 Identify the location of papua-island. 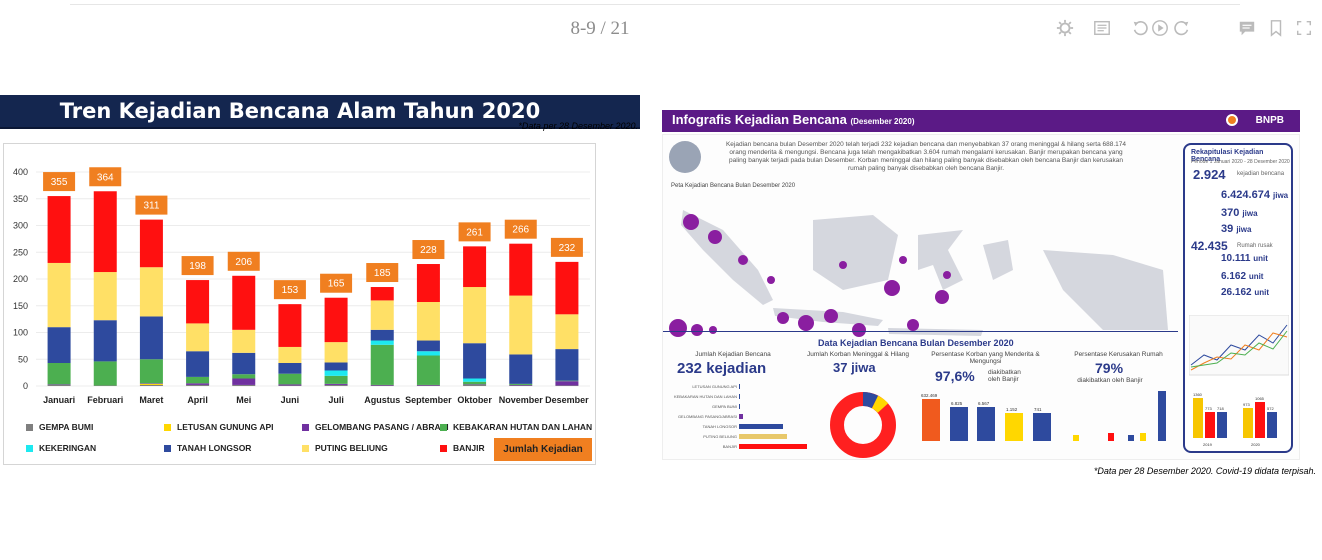
(1105, 290).